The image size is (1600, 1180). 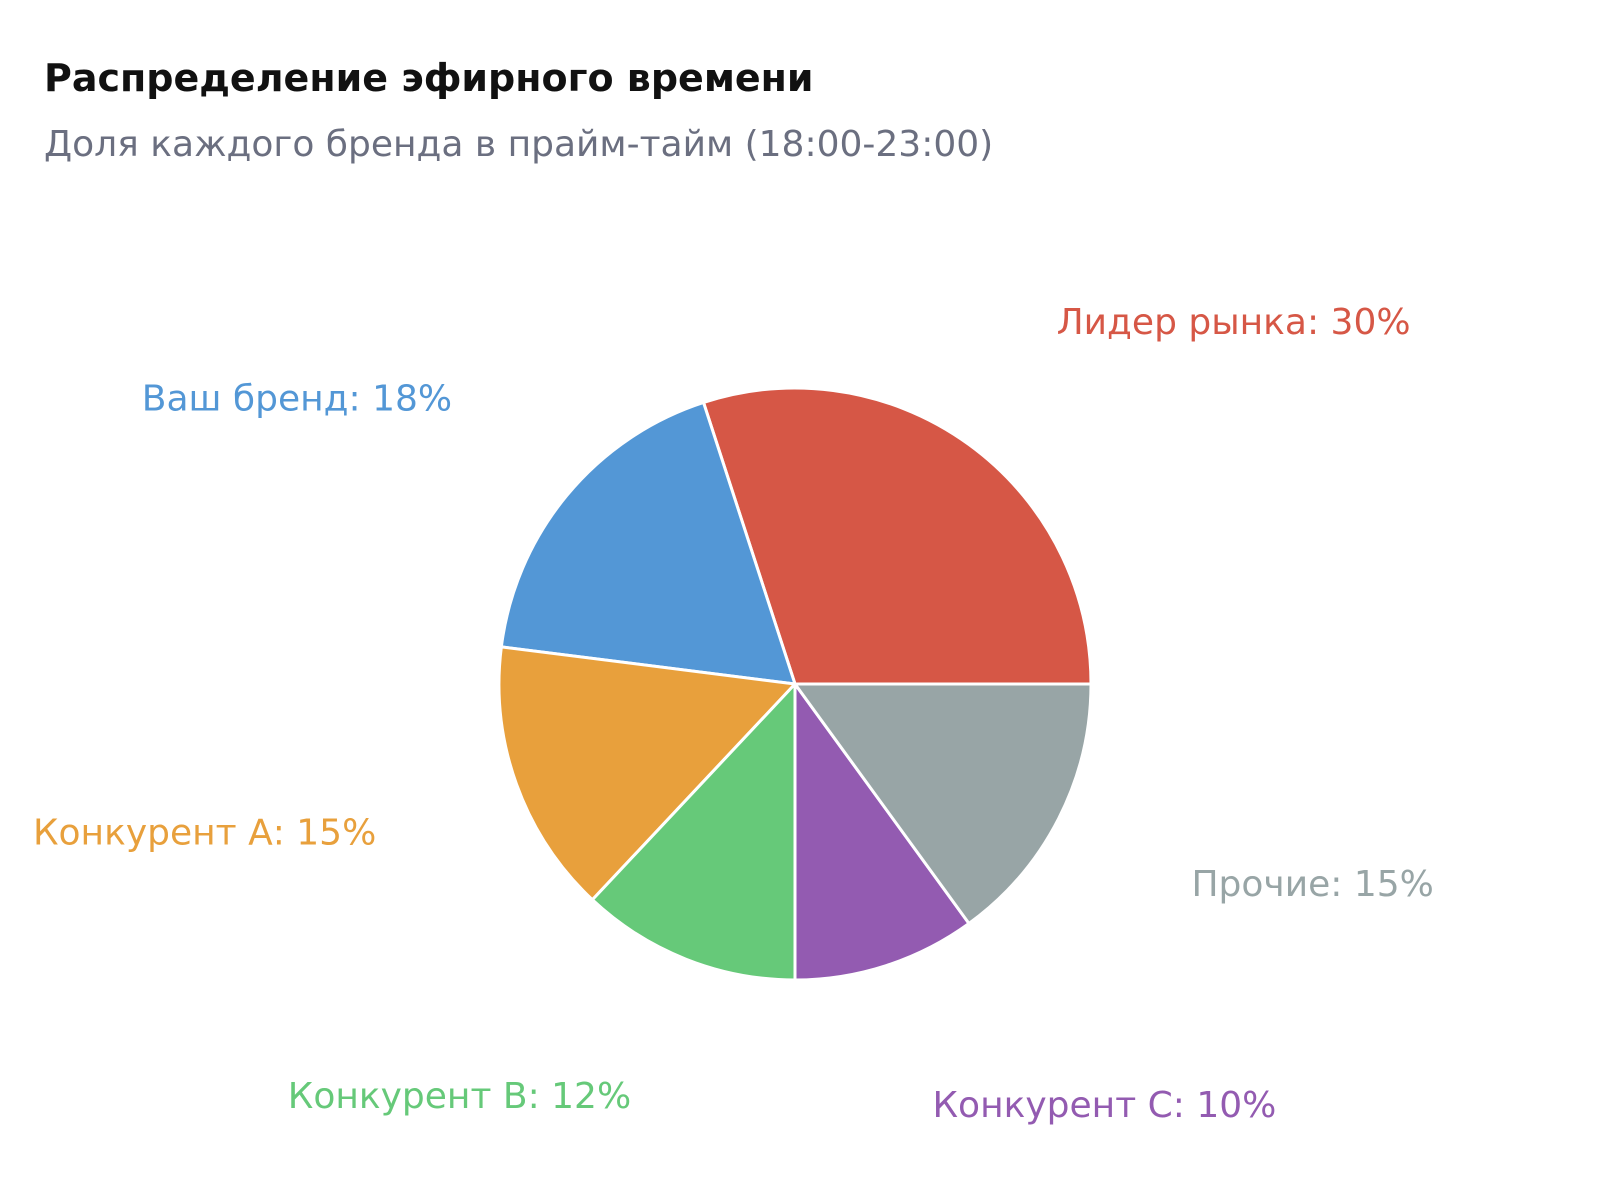 What do you see at coordinates (429, 78) in the screenshot?
I see `chart-title: Распределение эфирного времени` at bounding box center [429, 78].